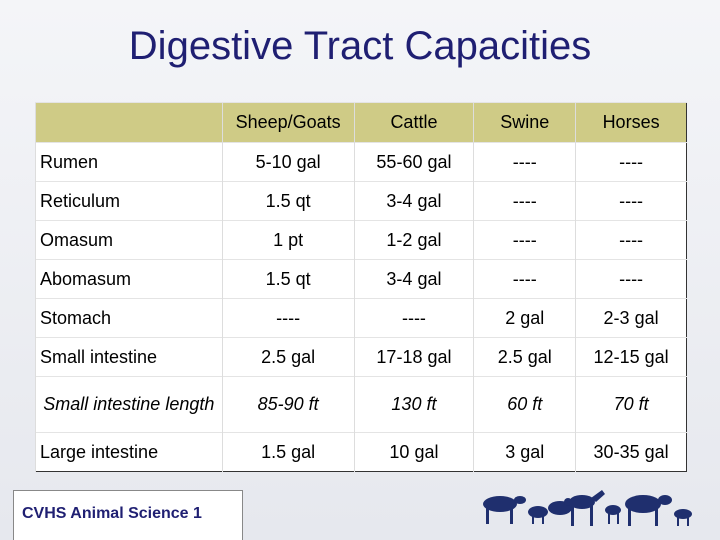  I want to click on table-cell: 17-18 gal, so click(413, 357).